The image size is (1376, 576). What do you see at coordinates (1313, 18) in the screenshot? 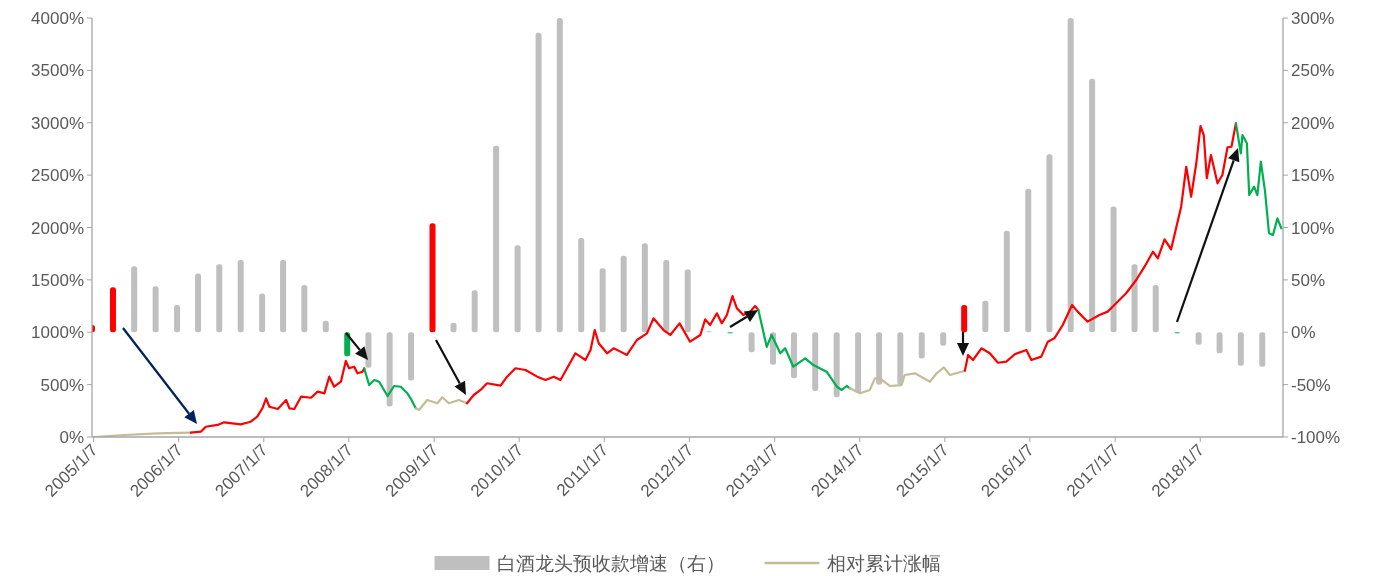
I see `y2-tick-label: 300%` at bounding box center [1313, 18].